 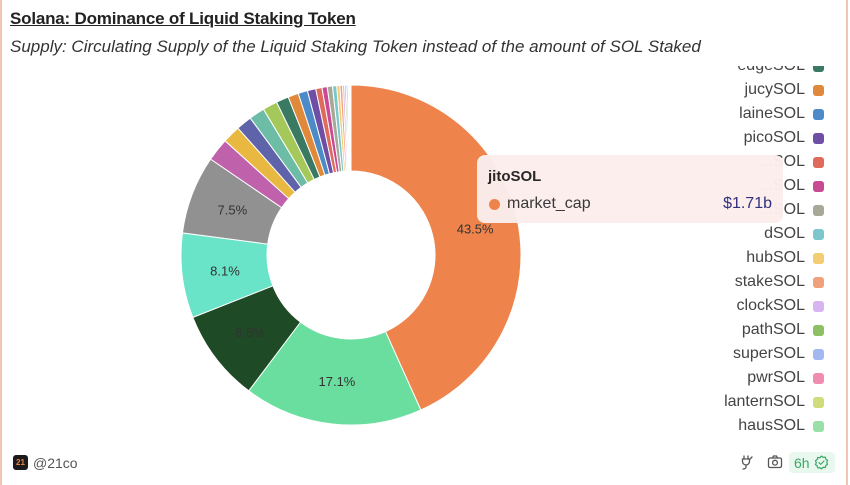 What do you see at coordinates (1, 242) in the screenshot?
I see `card-border-left` at bounding box center [1, 242].